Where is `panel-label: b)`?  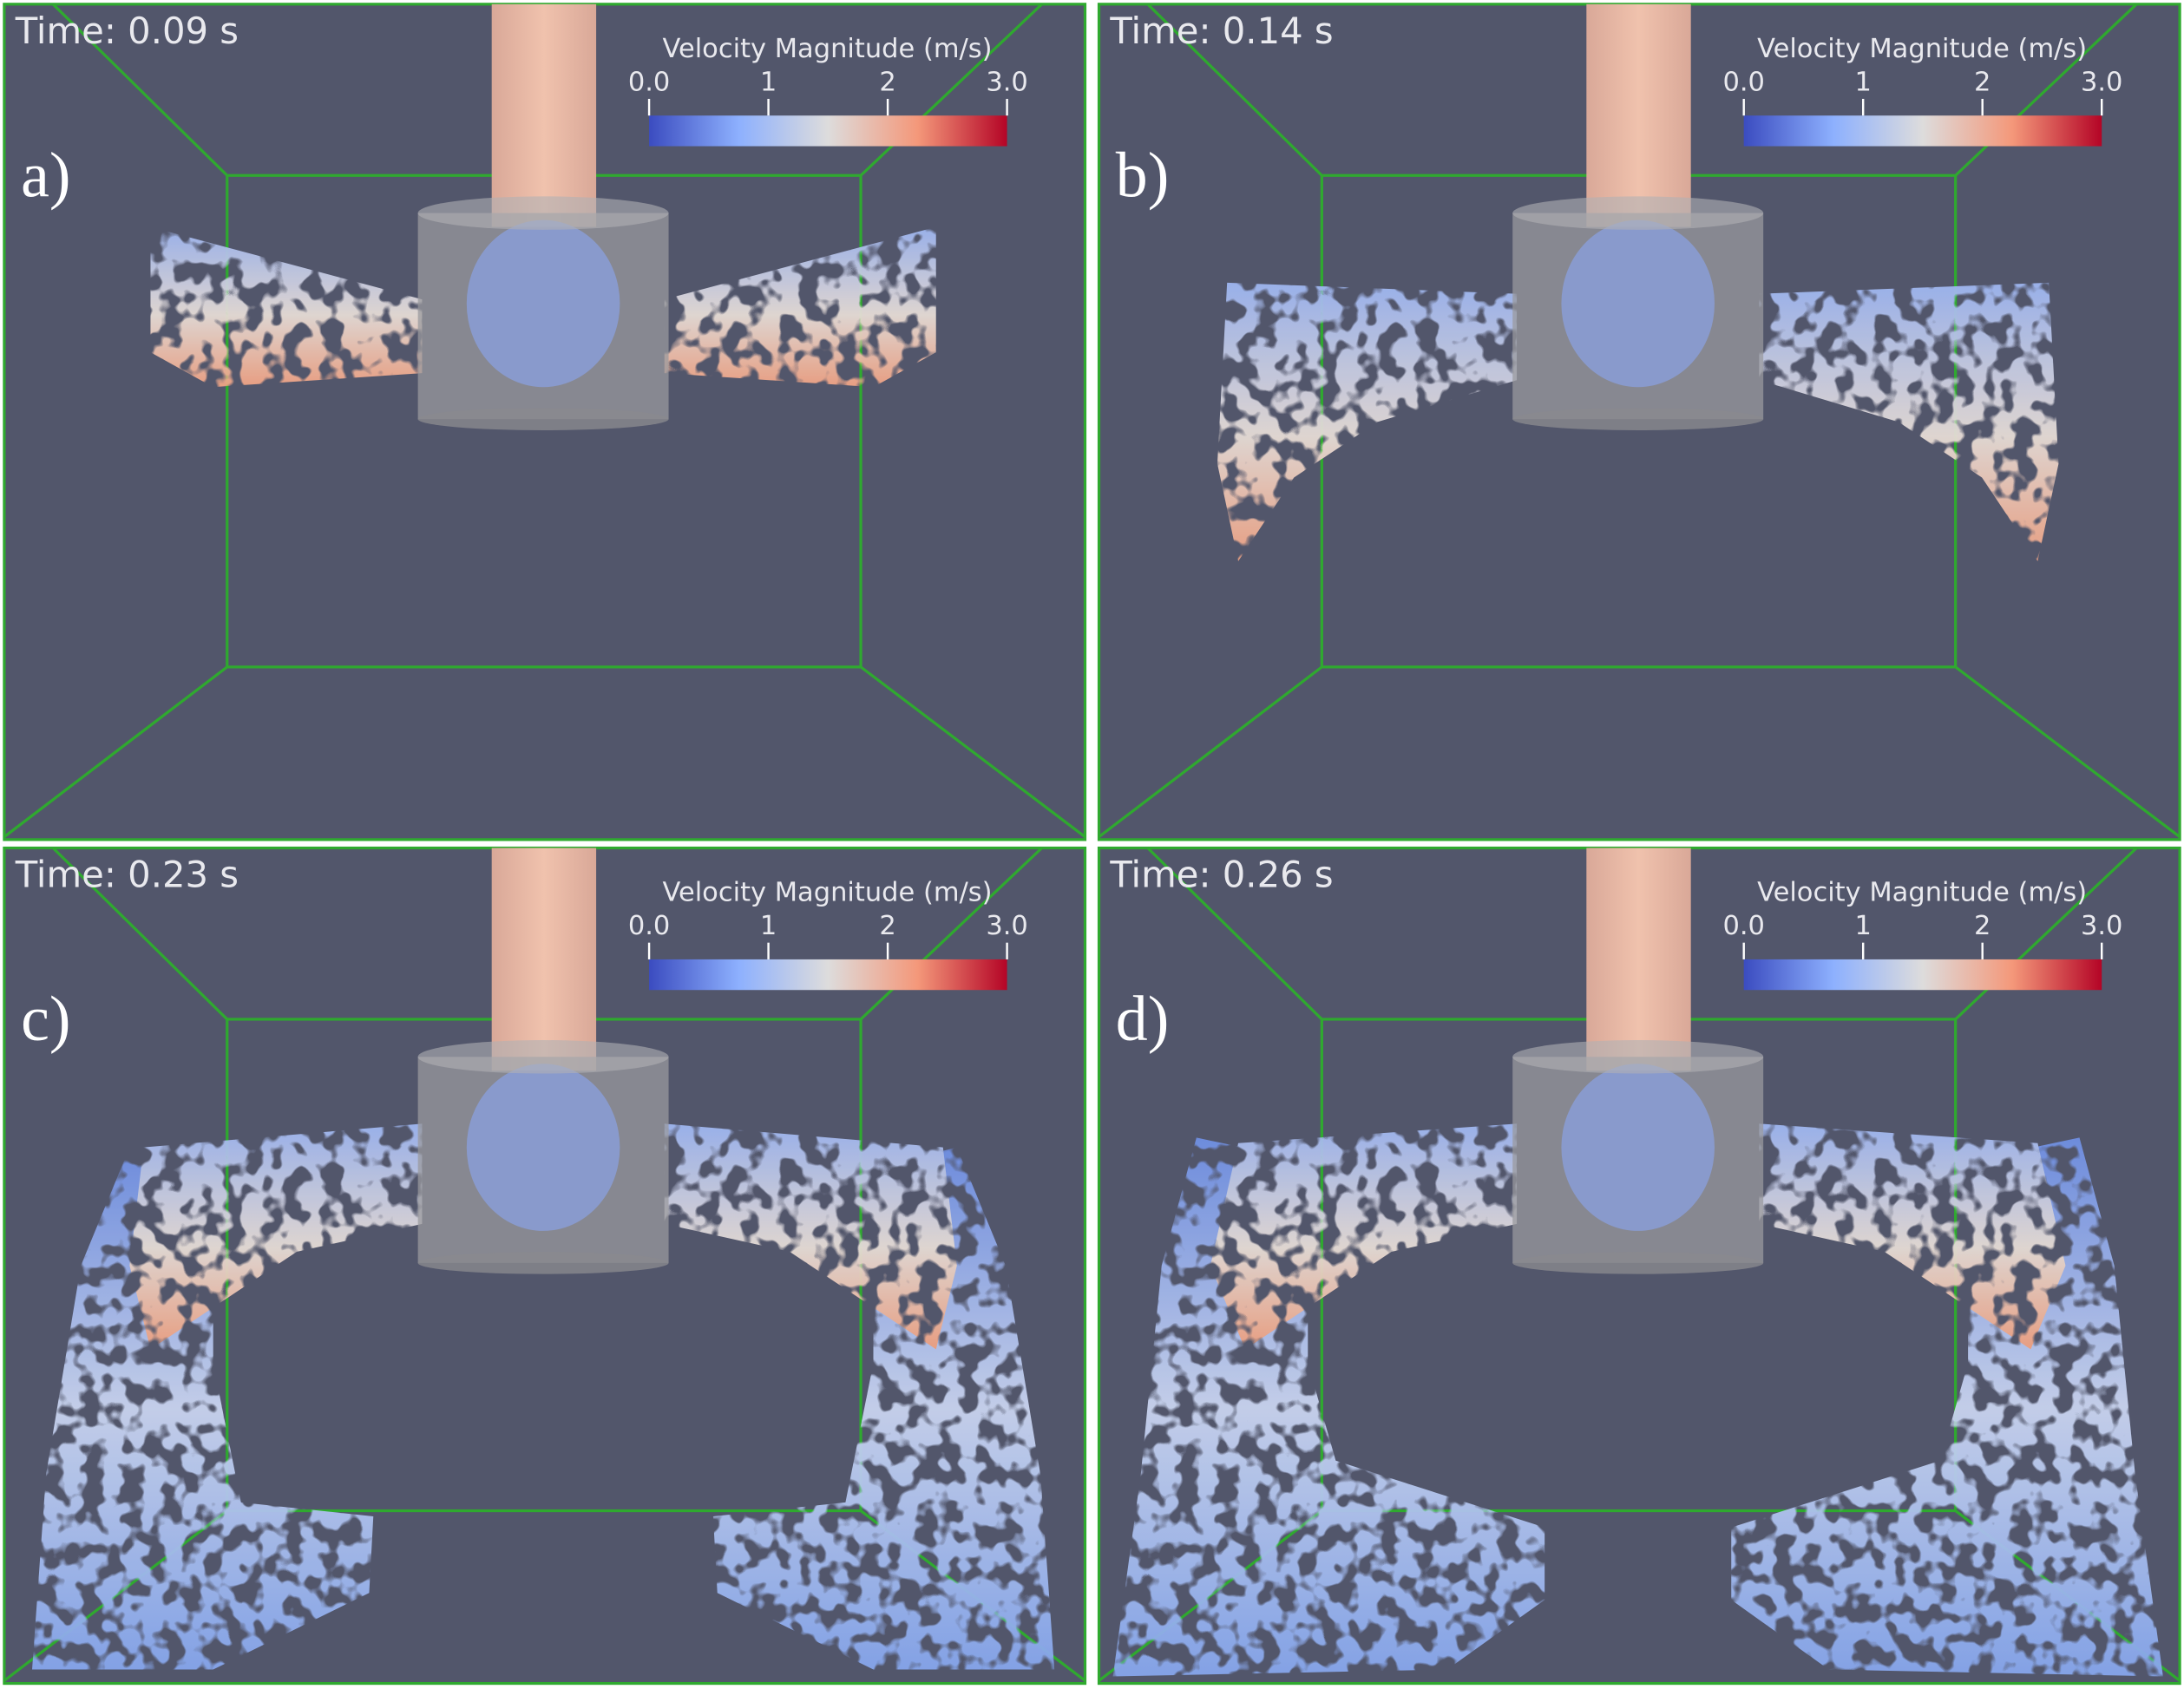 panel-label: b) is located at coordinates (1143, 174).